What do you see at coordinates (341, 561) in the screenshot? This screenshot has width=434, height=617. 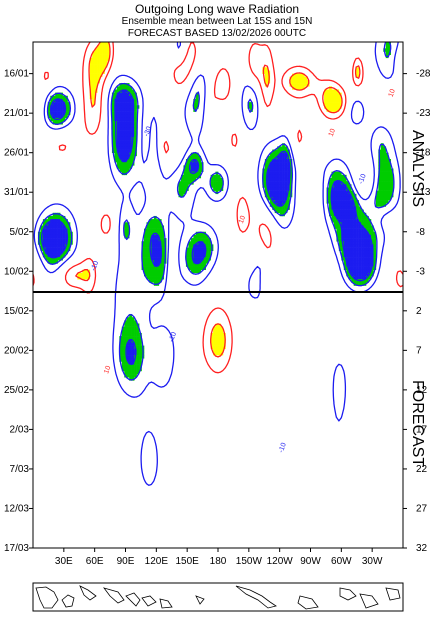 I see `x-tick-label: 60W` at bounding box center [341, 561].